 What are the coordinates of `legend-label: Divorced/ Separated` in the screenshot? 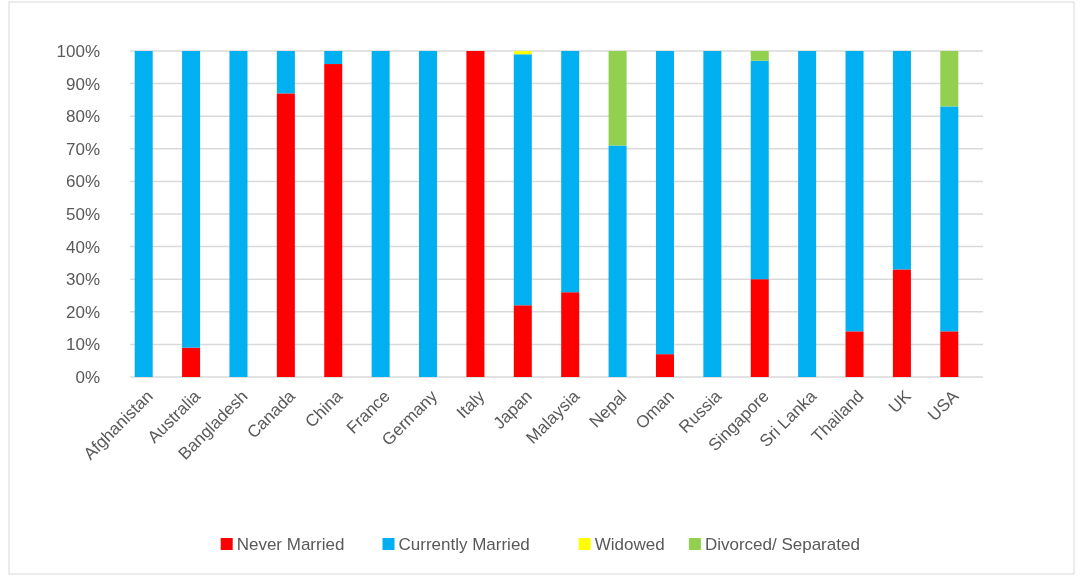 It's located at (782, 544).